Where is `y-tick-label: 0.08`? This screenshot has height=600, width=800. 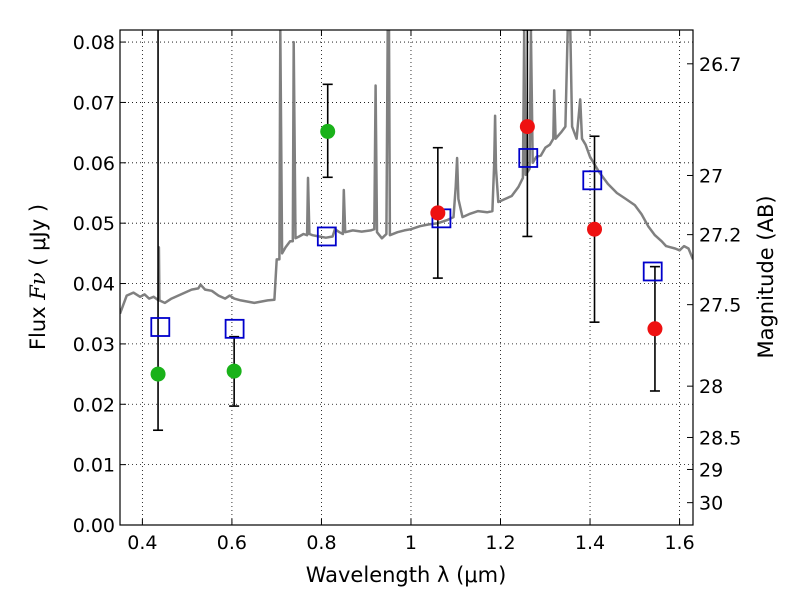
y-tick-label: 0.08 is located at coordinates (94, 43).